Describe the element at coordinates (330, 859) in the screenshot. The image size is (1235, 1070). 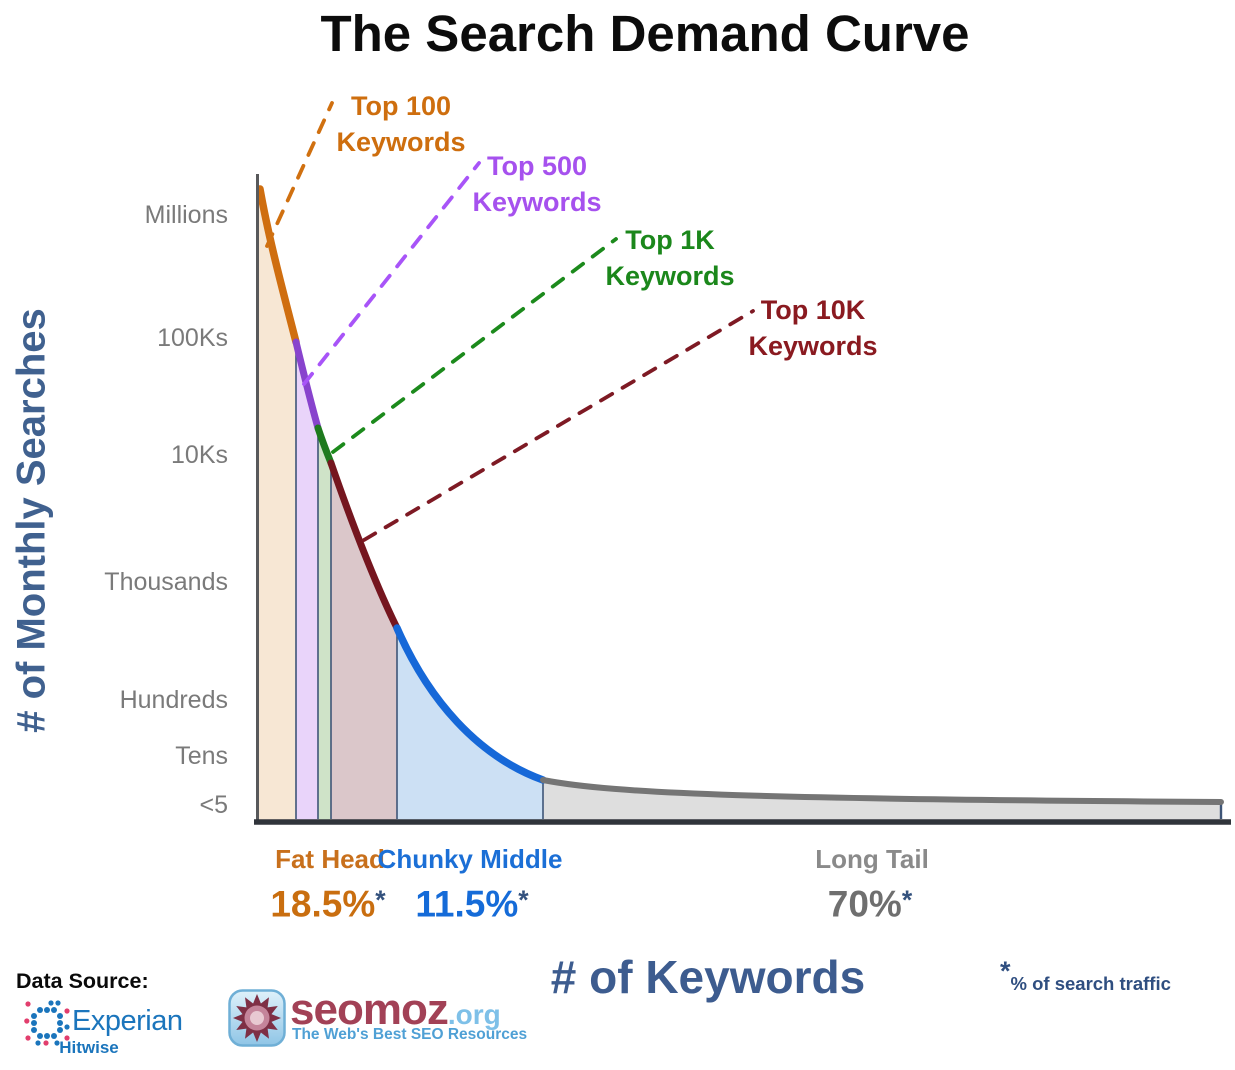
I see `fat-head-label: Fat Head` at that location.